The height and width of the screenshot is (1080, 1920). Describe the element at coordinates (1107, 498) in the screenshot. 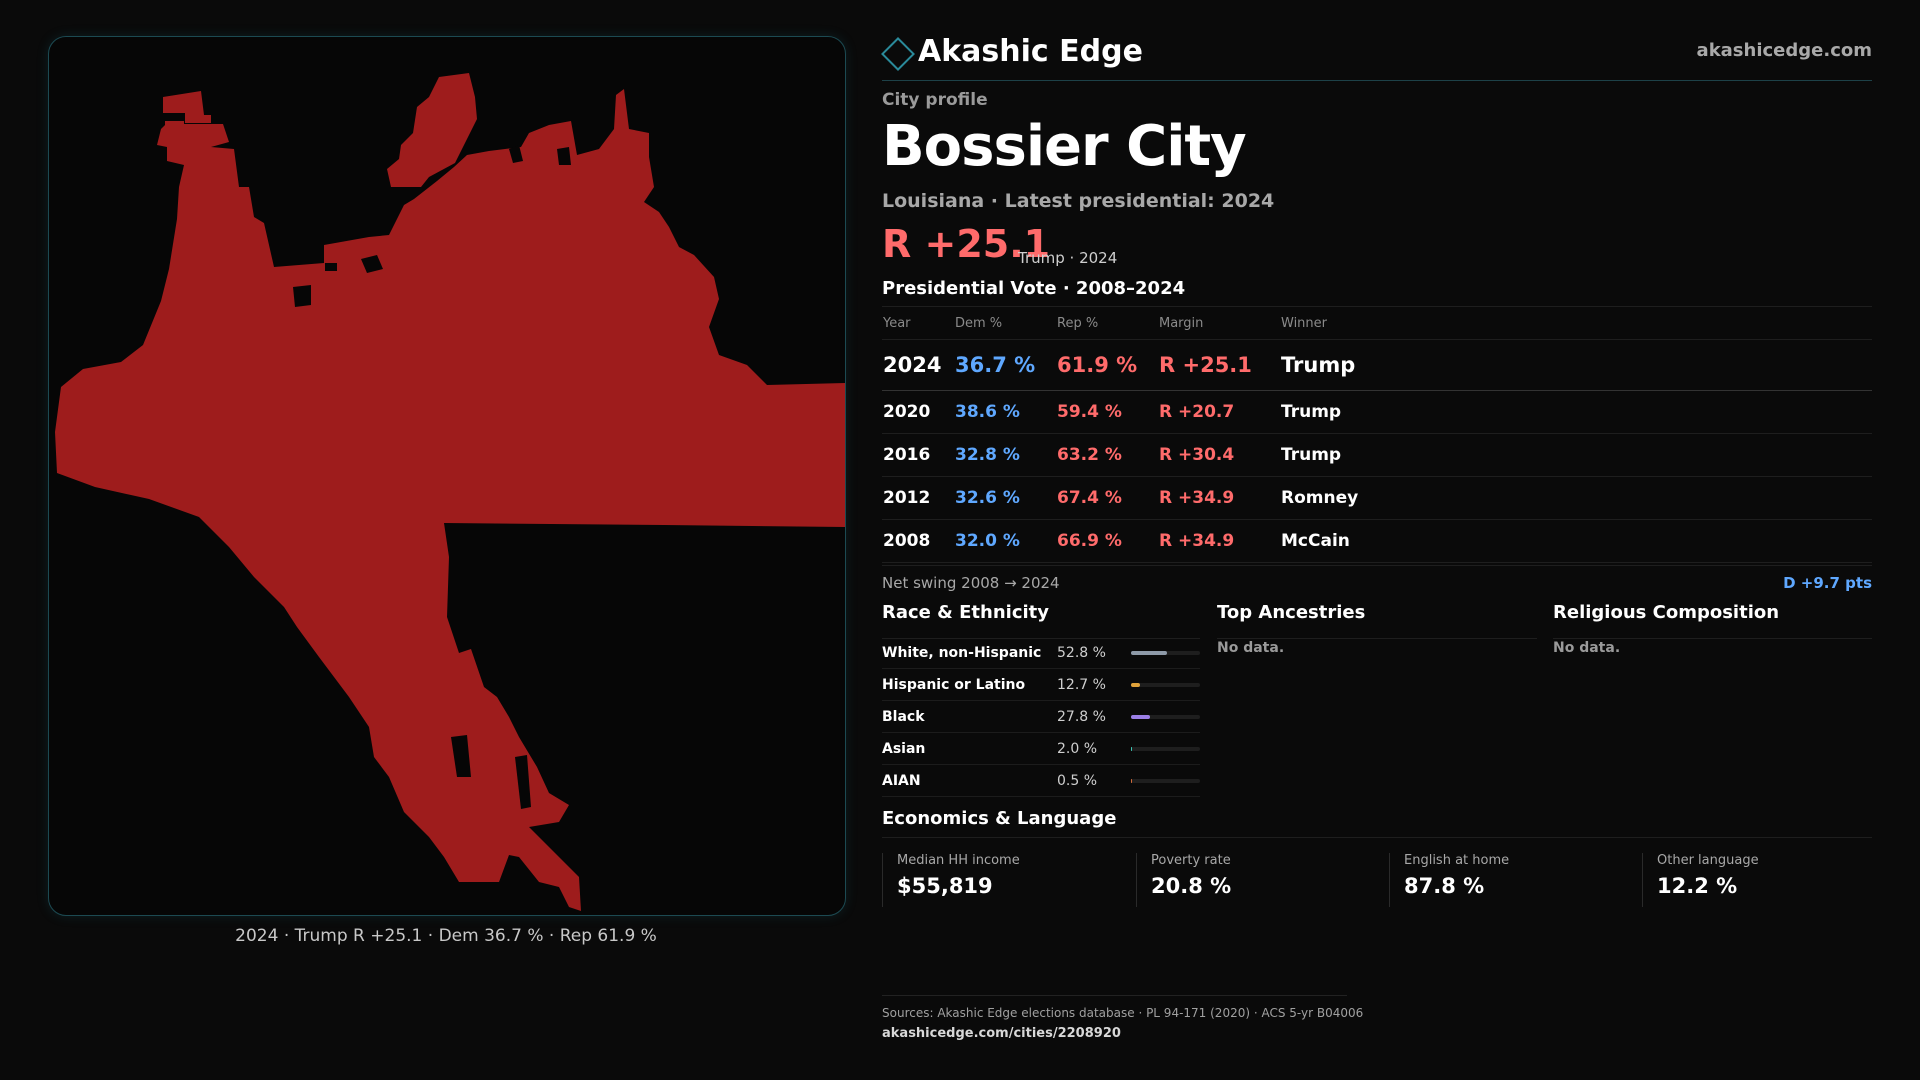

I see `cell-rep: 67.4 %` at that location.